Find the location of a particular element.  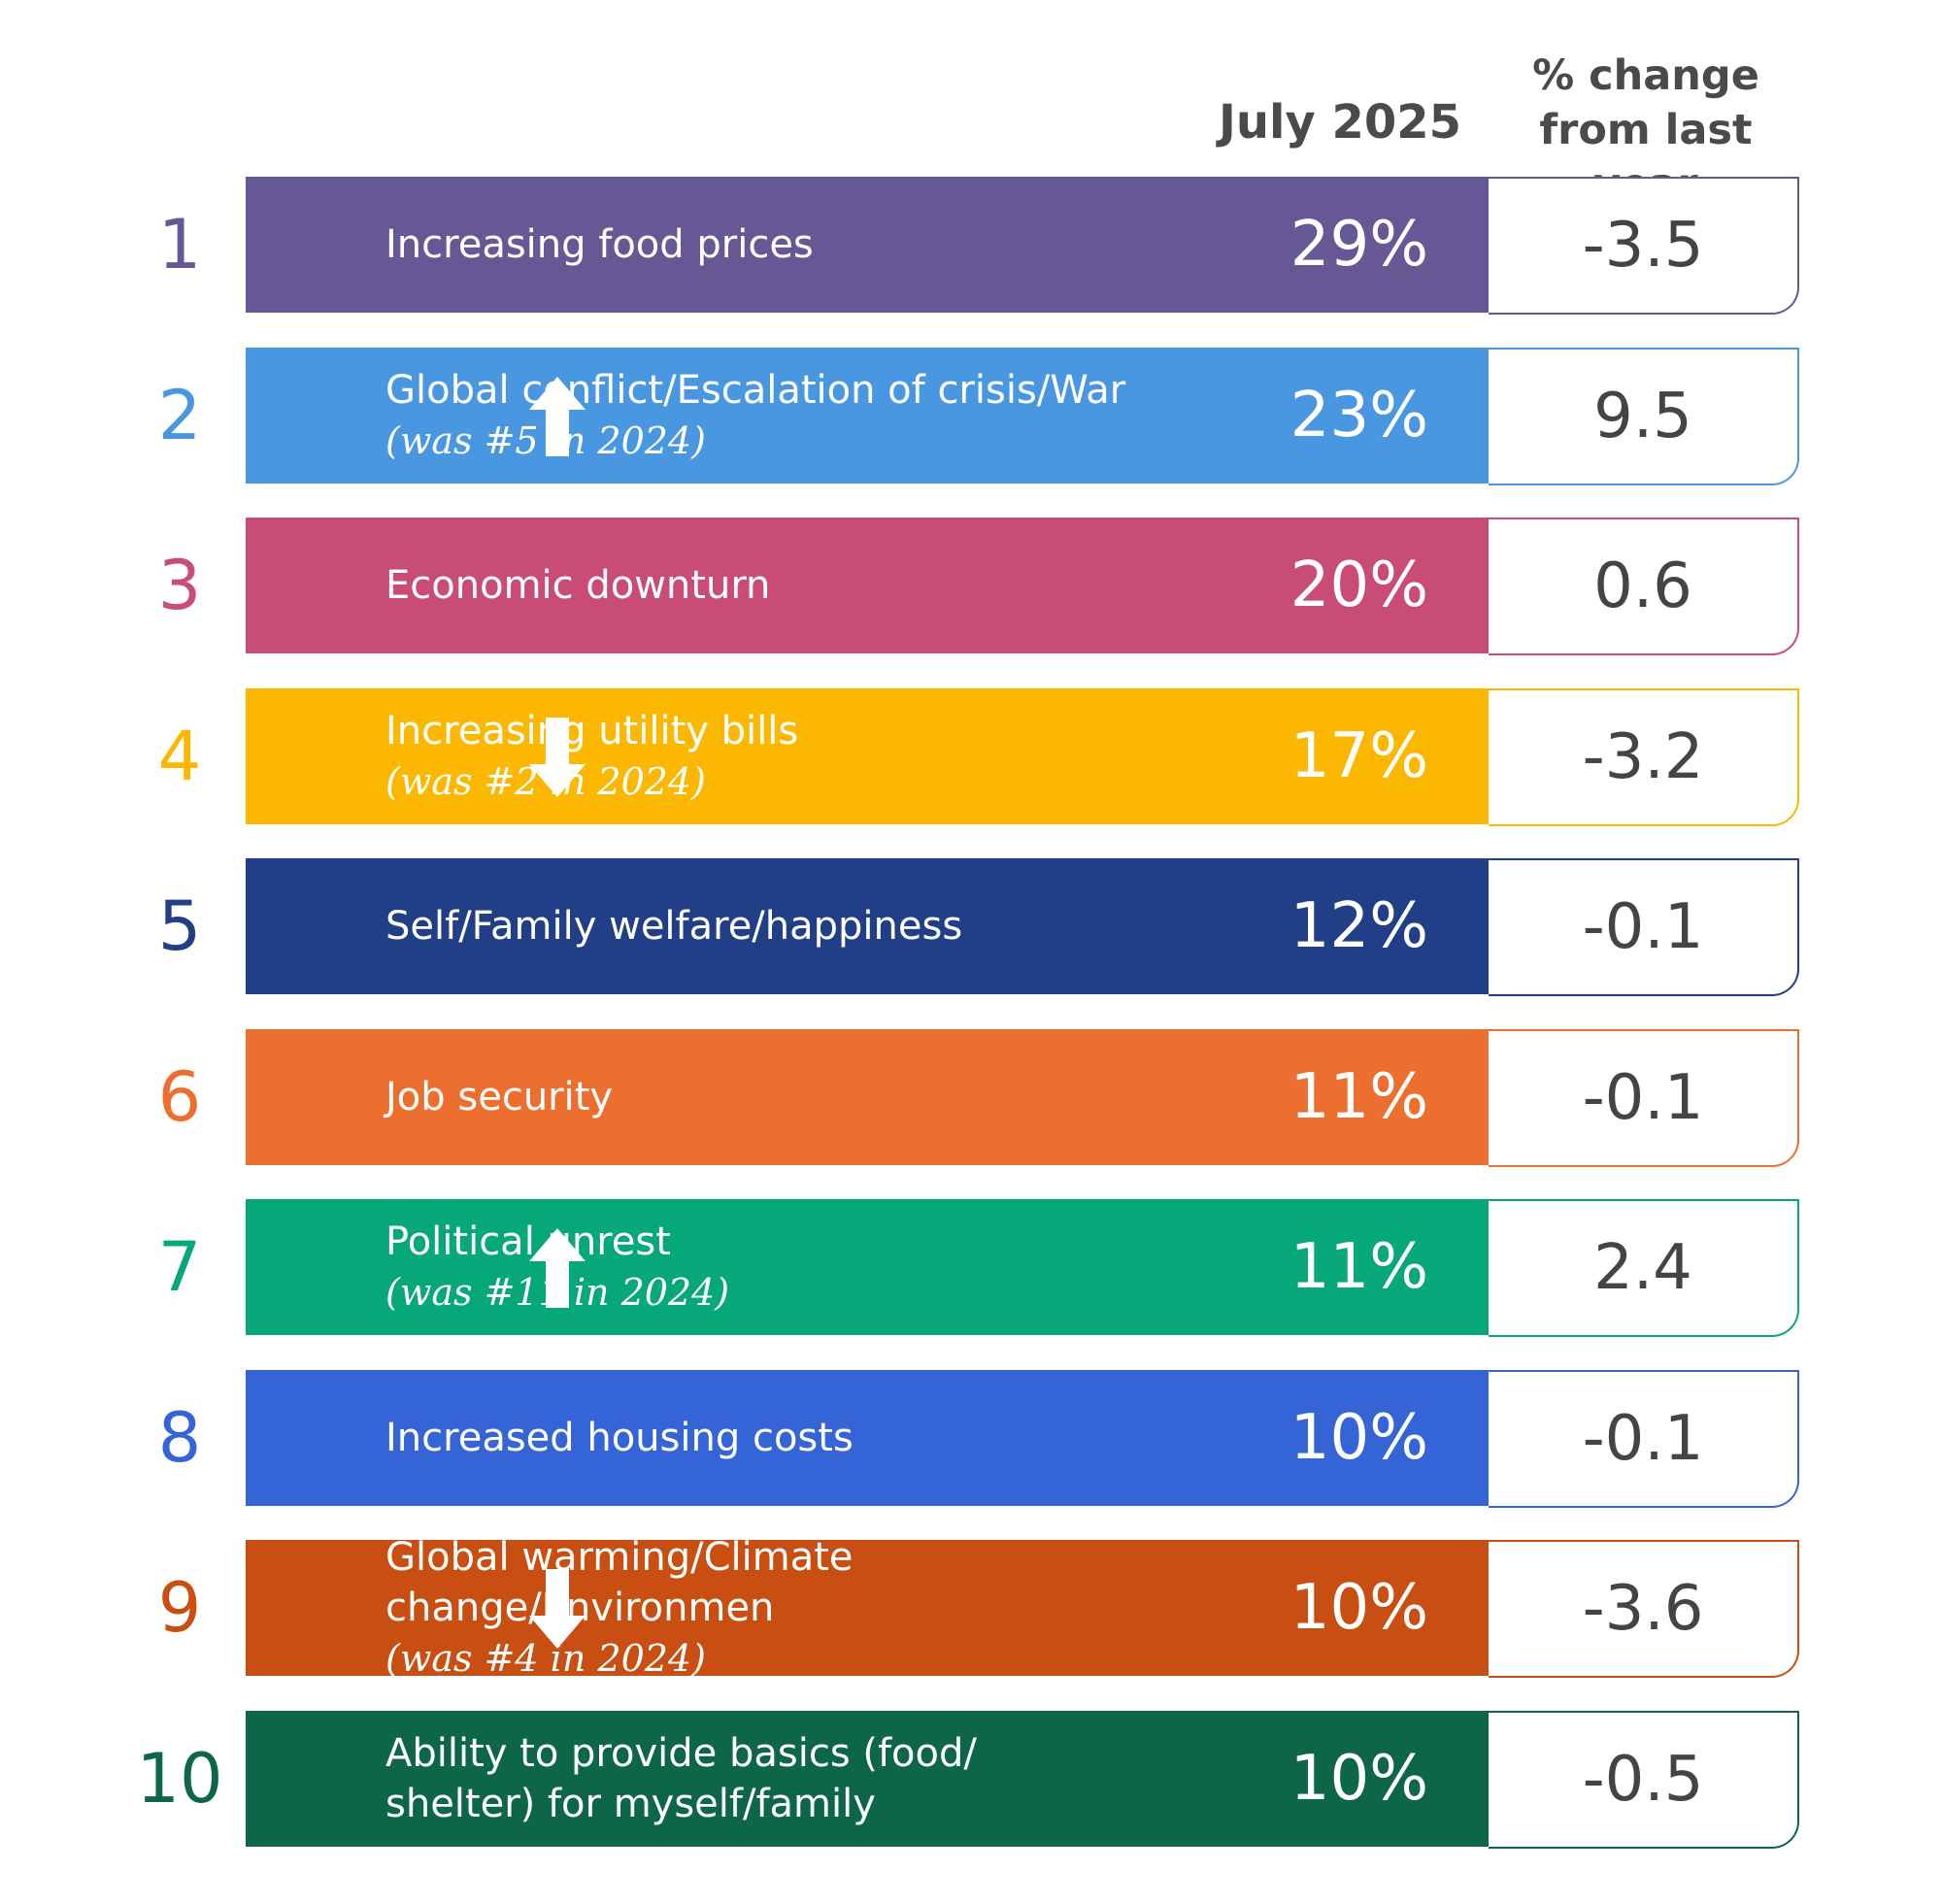

rank-number: 1 is located at coordinates (179, 244).